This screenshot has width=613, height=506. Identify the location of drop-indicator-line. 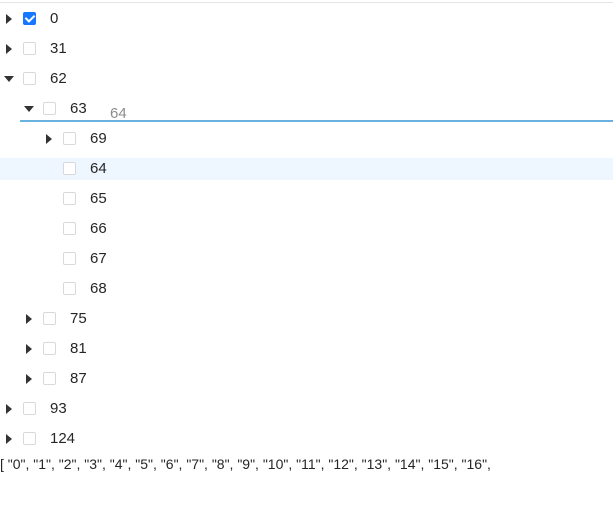
(316, 121).